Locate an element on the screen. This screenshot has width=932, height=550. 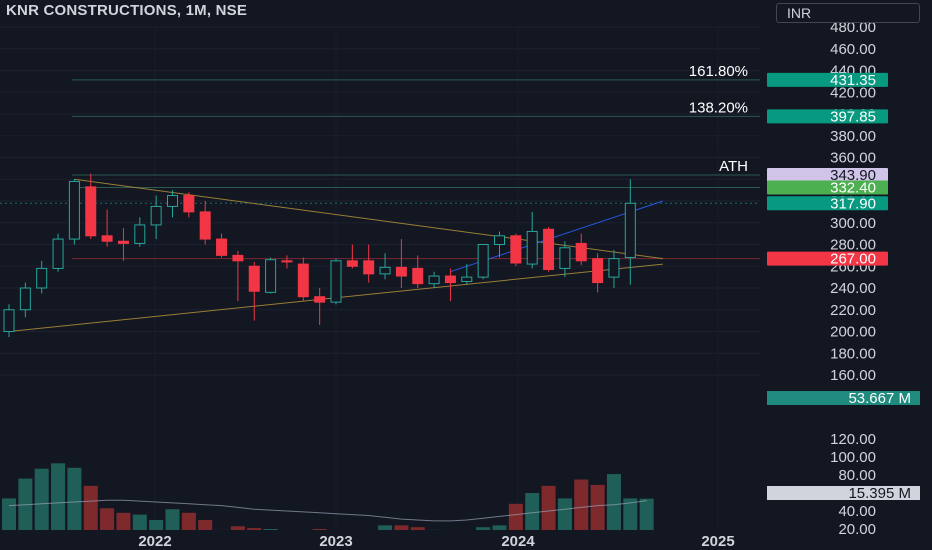
volume-tick-label: 40.00 is located at coordinates (857, 511).